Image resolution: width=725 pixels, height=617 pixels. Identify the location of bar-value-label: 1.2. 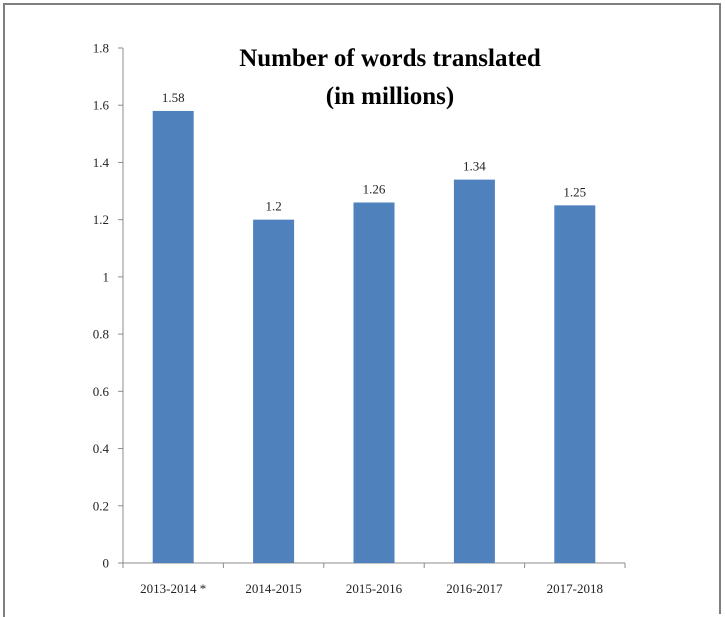
(273, 206).